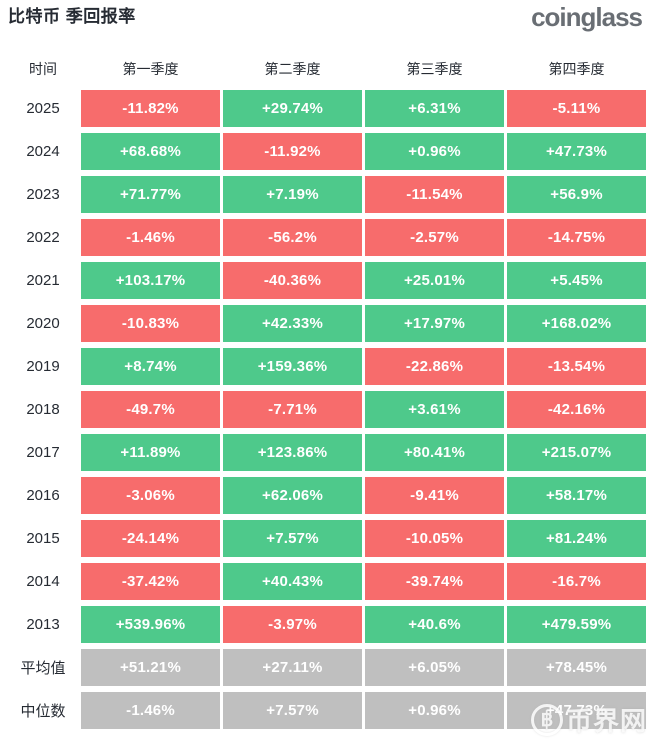 The width and height of the screenshot is (650, 750). Describe the element at coordinates (576, 194) in the screenshot. I see `return-cell-q4: +56.9%` at that location.